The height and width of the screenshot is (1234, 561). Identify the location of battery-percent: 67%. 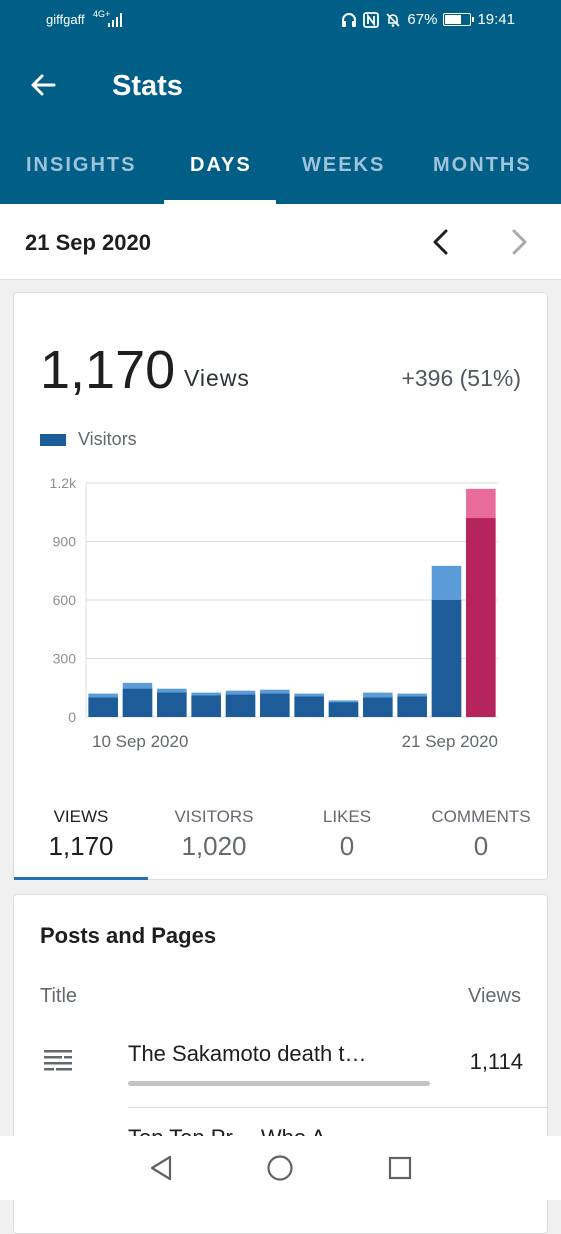
(422, 19).